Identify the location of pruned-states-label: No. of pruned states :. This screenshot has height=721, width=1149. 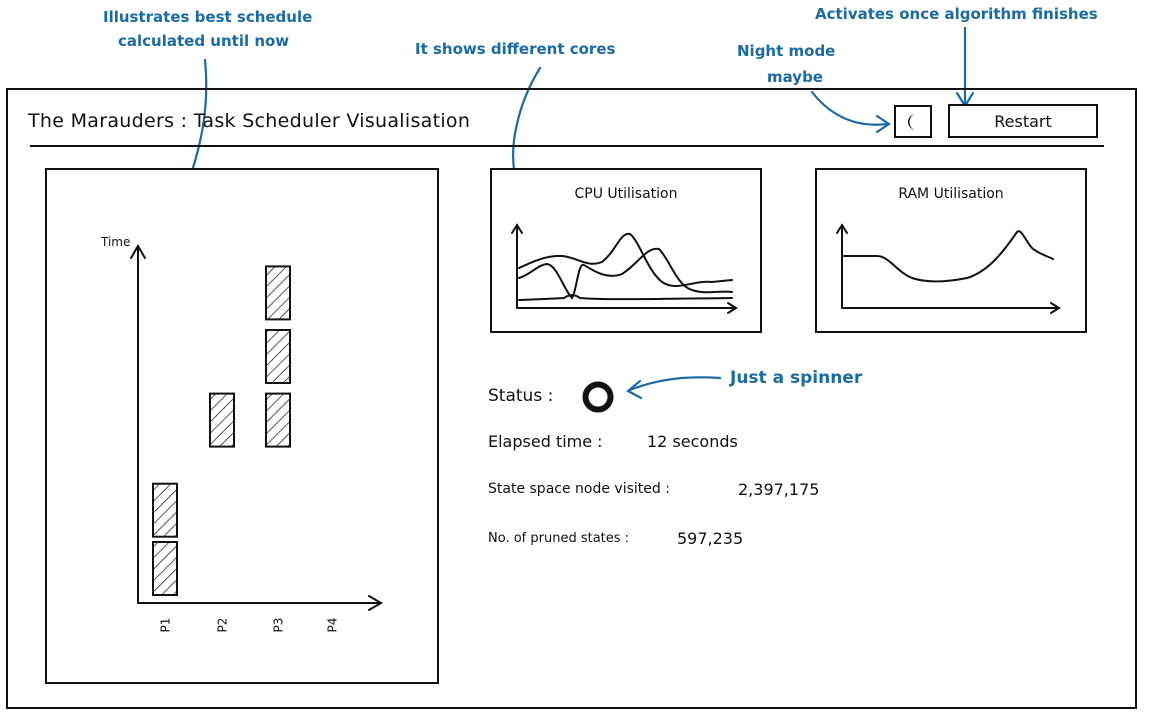
(559, 538).